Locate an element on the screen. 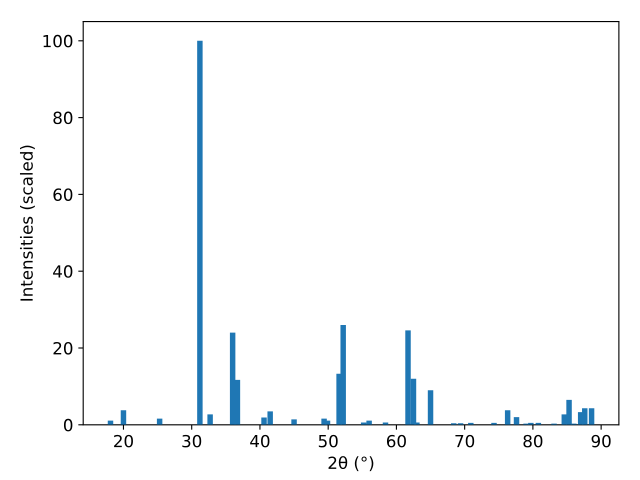 This screenshot has width=640, height=480. x-tick-label: 50 is located at coordinates (328, 441).